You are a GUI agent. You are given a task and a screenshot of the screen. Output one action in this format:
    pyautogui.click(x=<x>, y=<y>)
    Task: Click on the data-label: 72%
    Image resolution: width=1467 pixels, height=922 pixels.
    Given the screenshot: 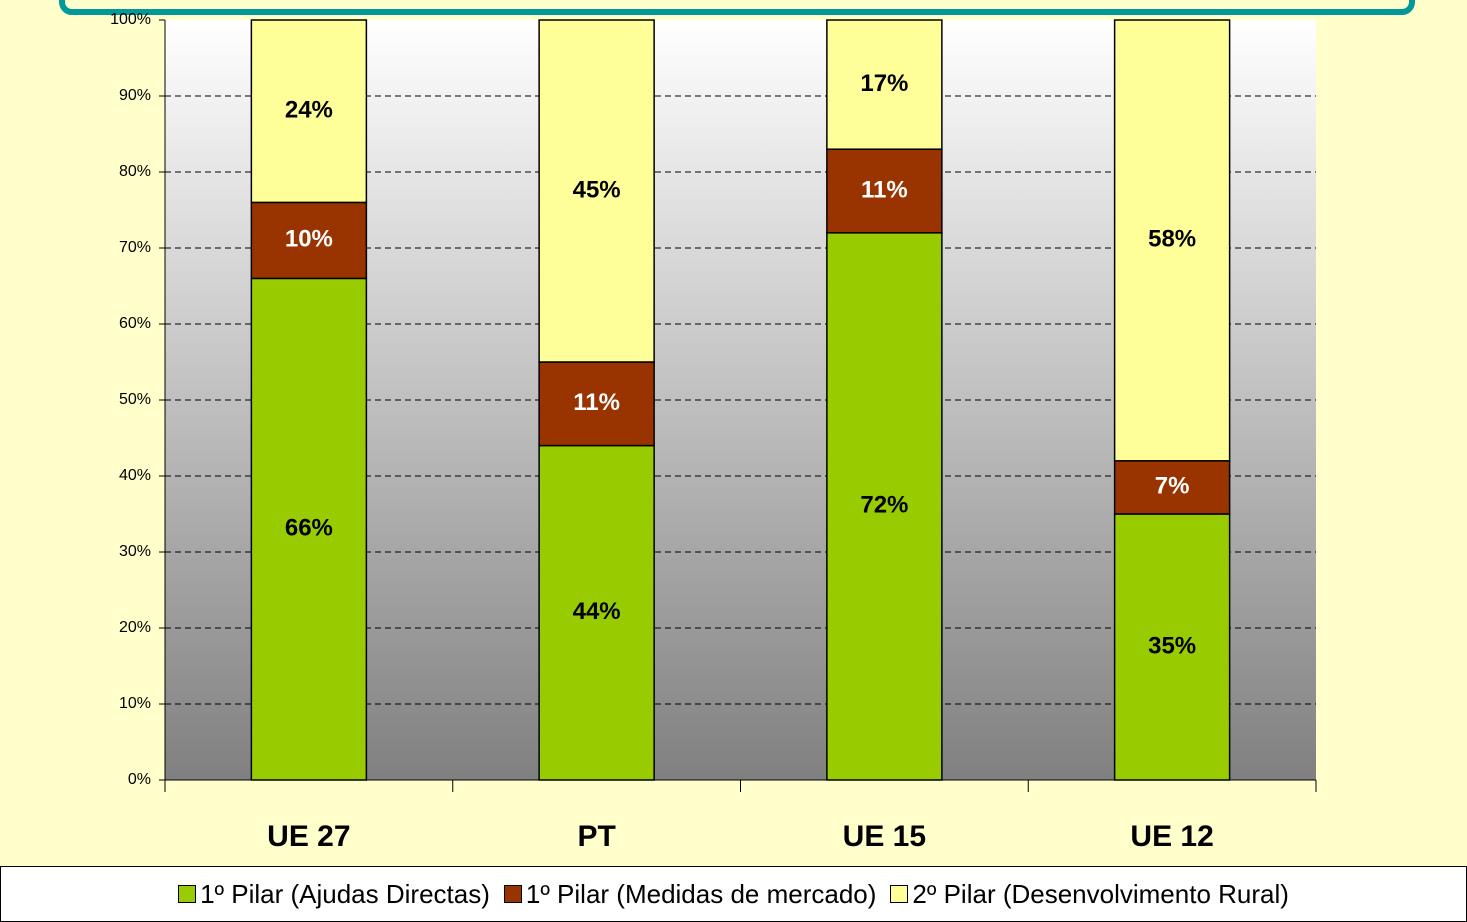 What is the action you would take?
    pyautogui.click(x=884, y=505)
    